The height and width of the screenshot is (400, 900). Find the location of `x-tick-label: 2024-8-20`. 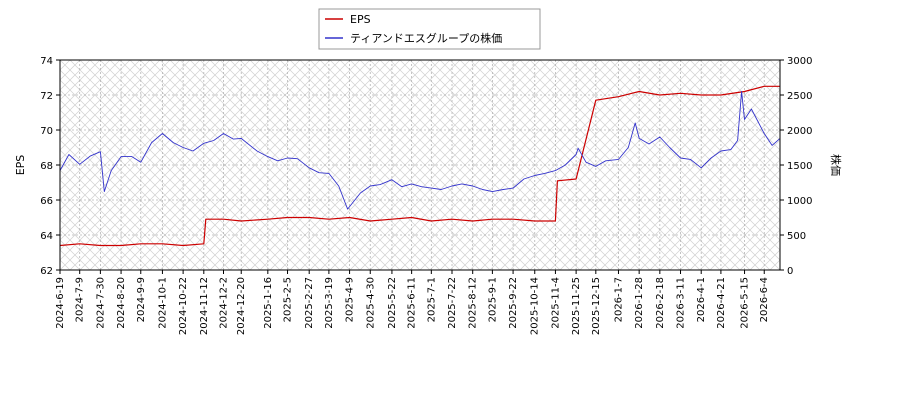

x-tick-label: 2024-8-20 is located at coordinates (121, 303).